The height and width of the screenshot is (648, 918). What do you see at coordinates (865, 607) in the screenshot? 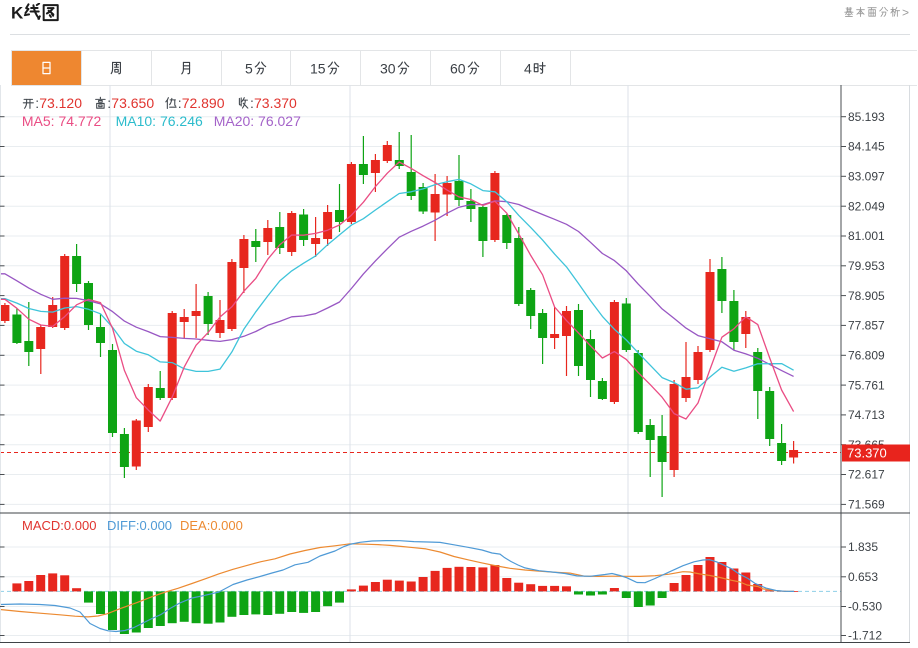
I see `svg-text: -0.530` at bounding box center [865, 607].